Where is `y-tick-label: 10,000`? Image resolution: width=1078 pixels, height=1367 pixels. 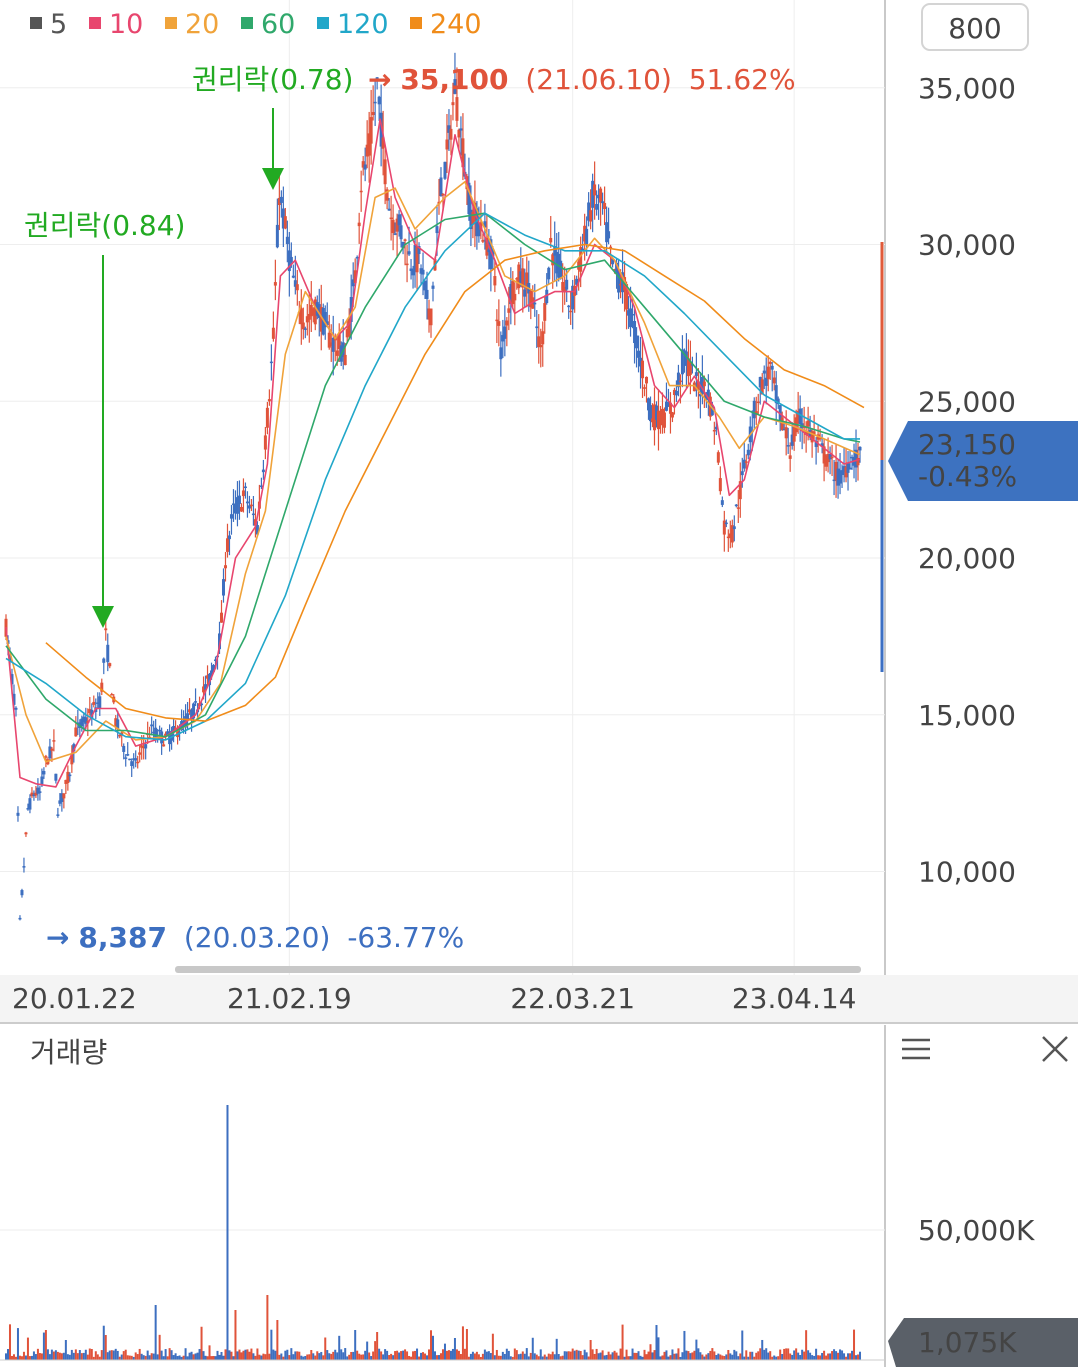 y-tick-label: 10,000 is located at coordinates (967, 872).